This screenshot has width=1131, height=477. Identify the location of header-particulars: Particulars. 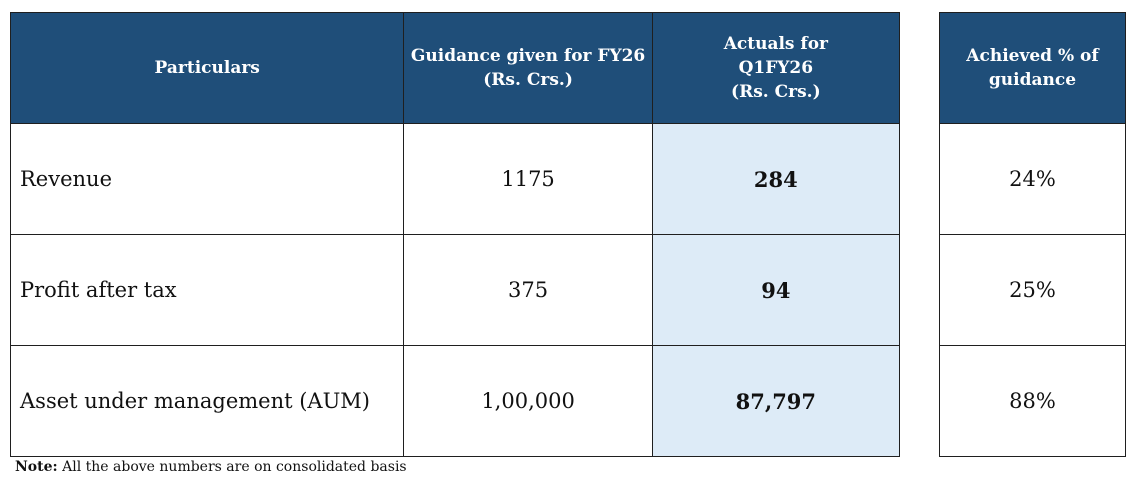
(207, 68).